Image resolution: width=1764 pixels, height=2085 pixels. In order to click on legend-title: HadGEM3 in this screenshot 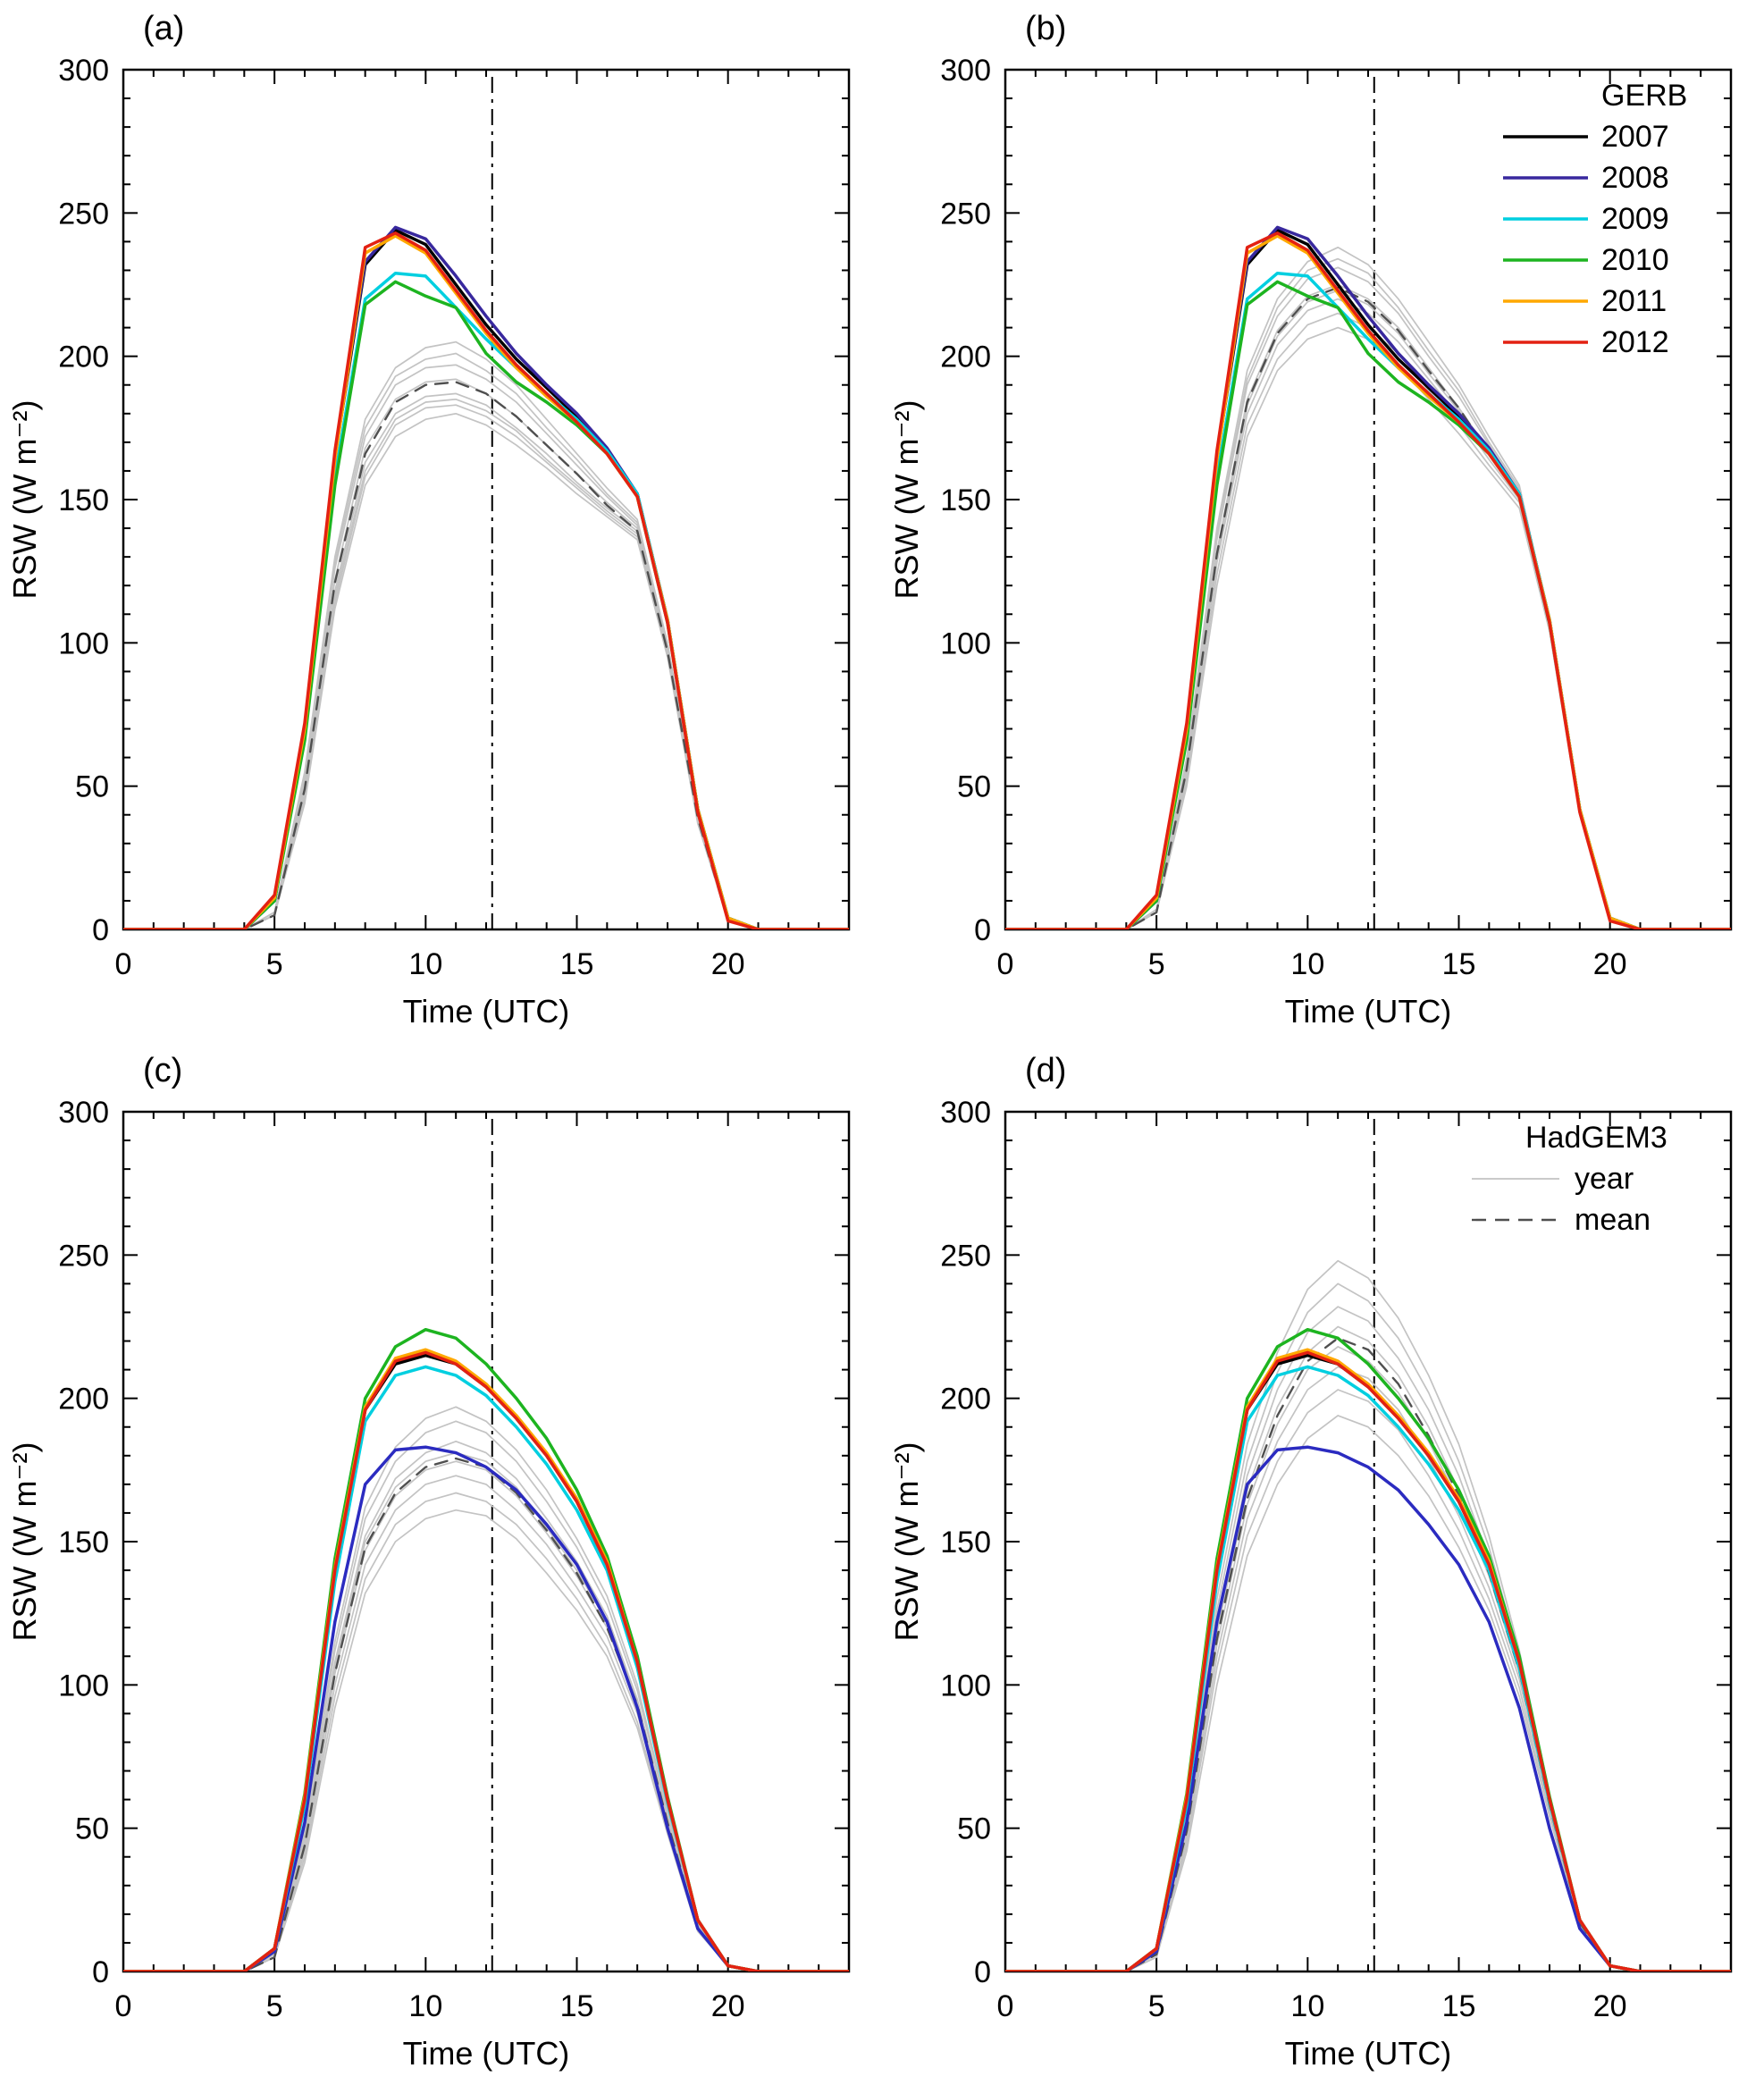, I will do `click(1596, 1138)`.